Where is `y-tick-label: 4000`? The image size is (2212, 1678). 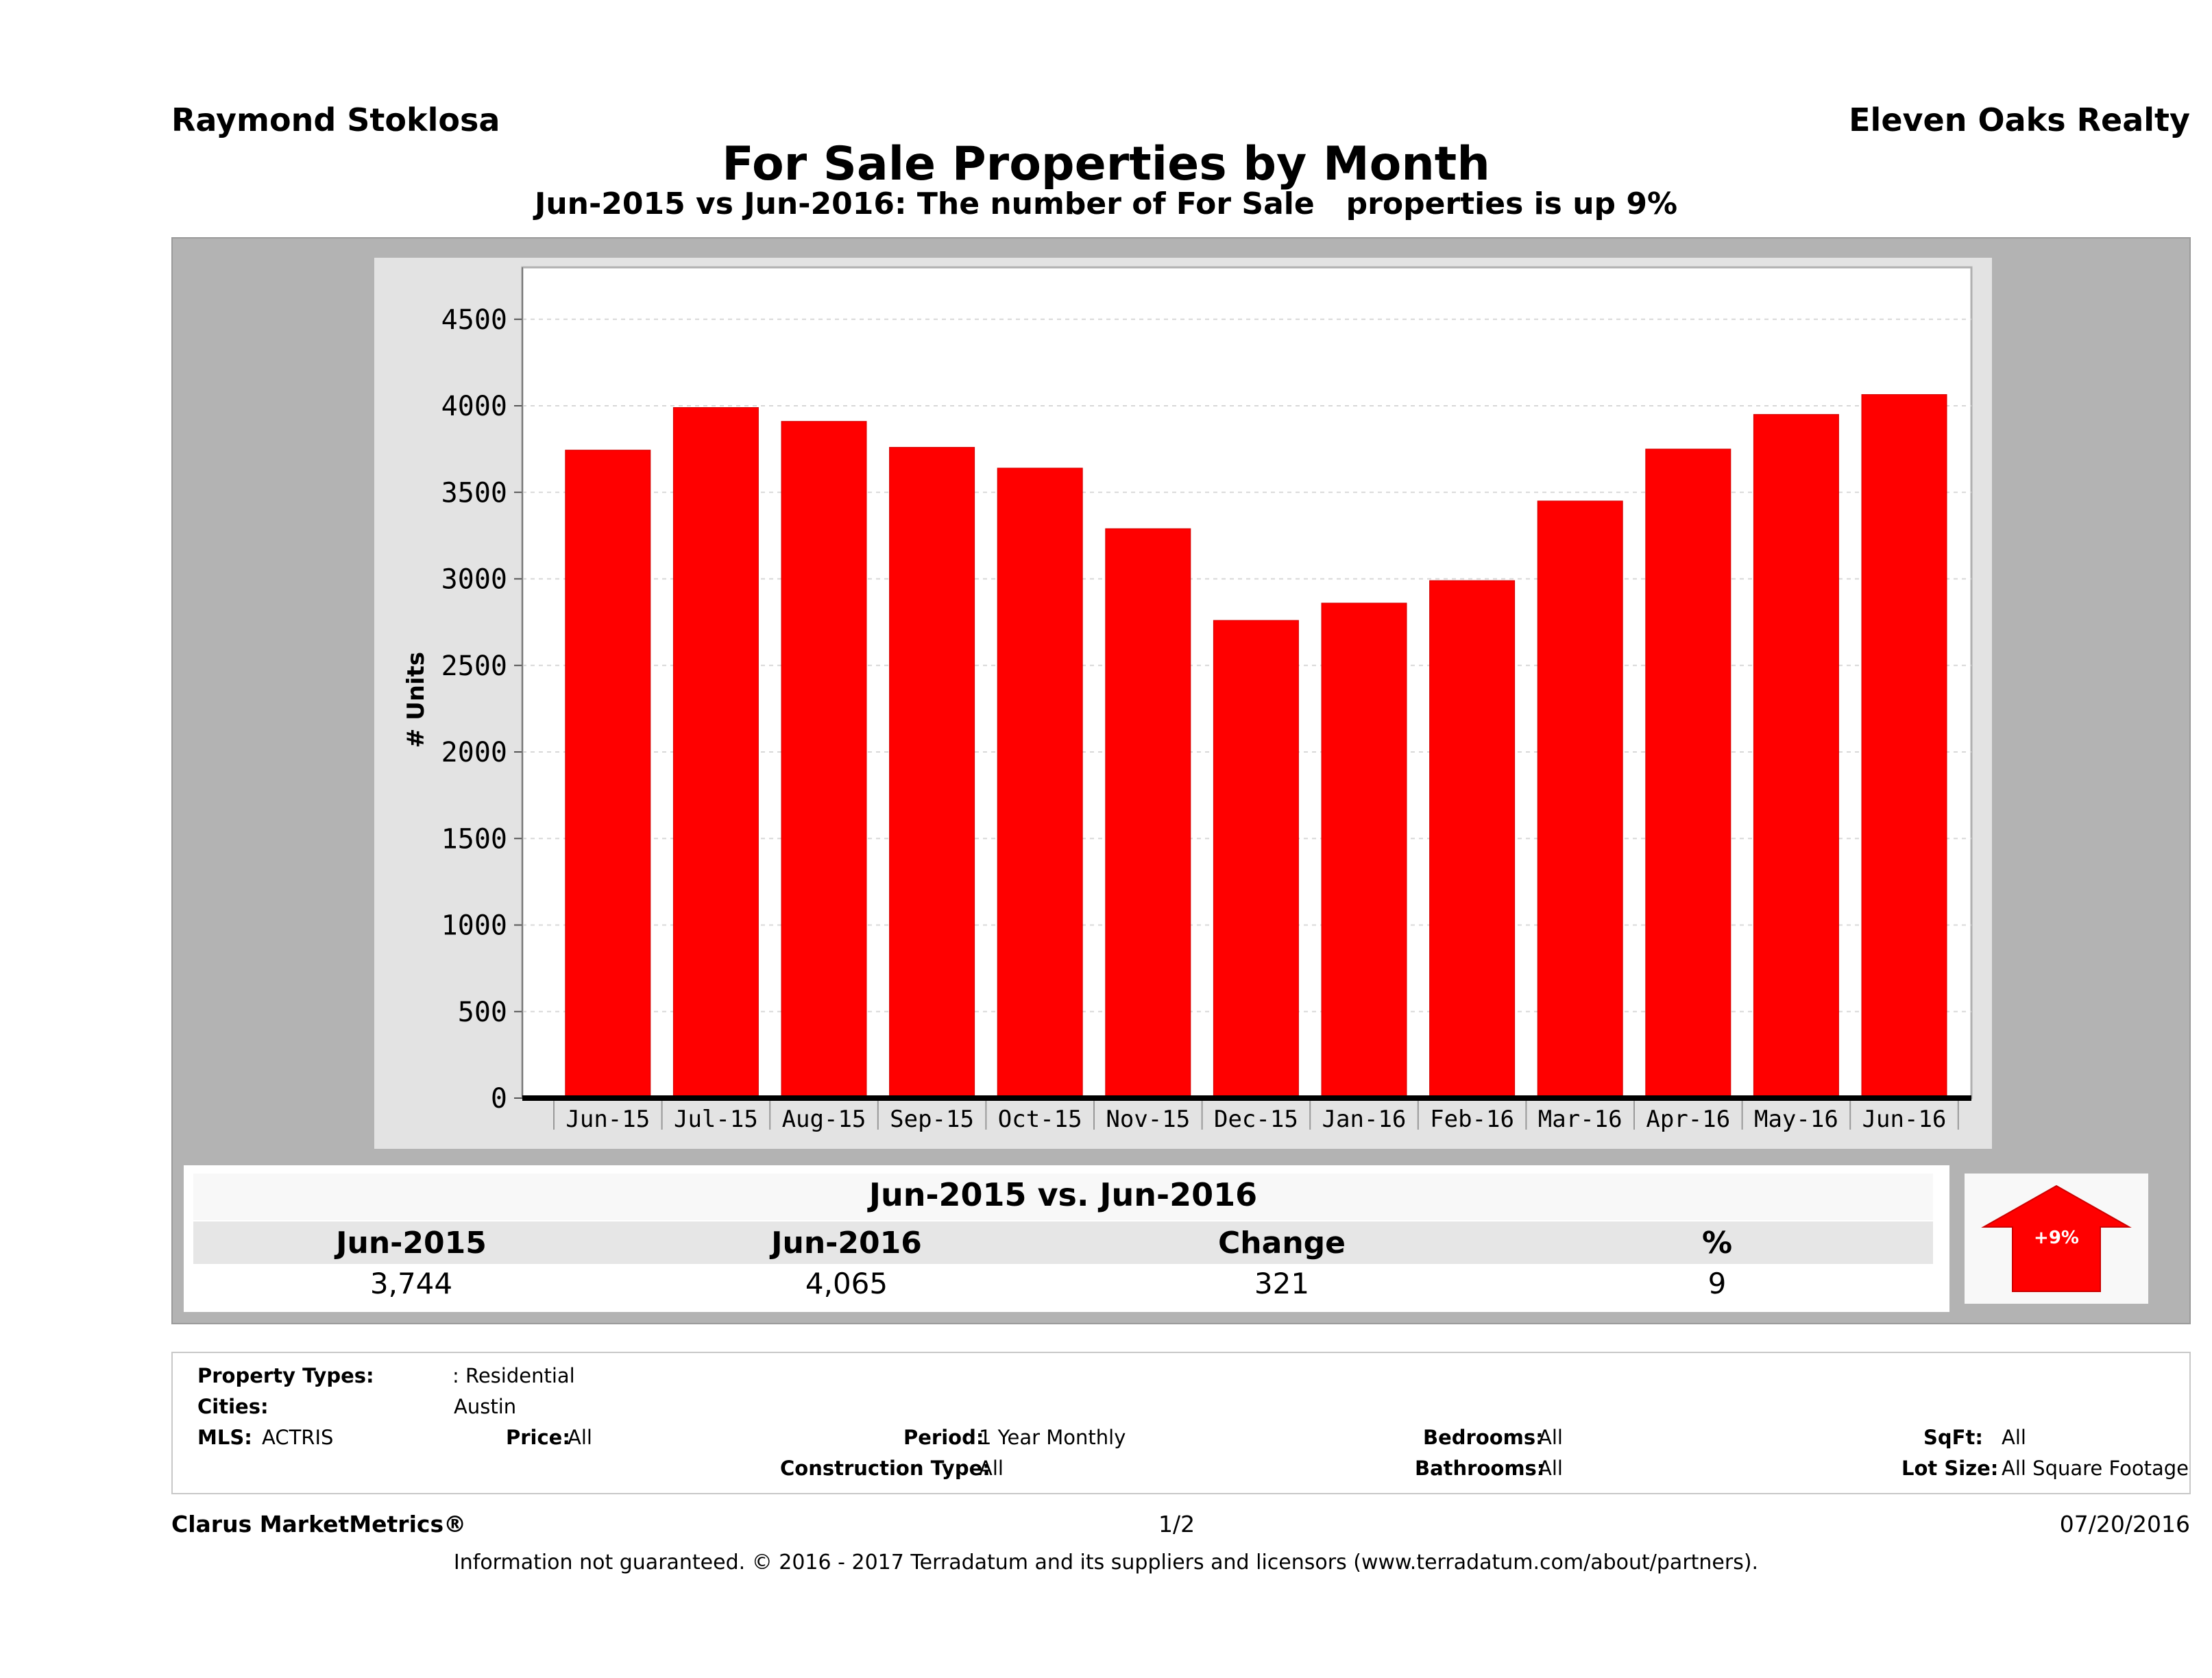 y-tick-label: 4000 is located at coordinates (474, 406).